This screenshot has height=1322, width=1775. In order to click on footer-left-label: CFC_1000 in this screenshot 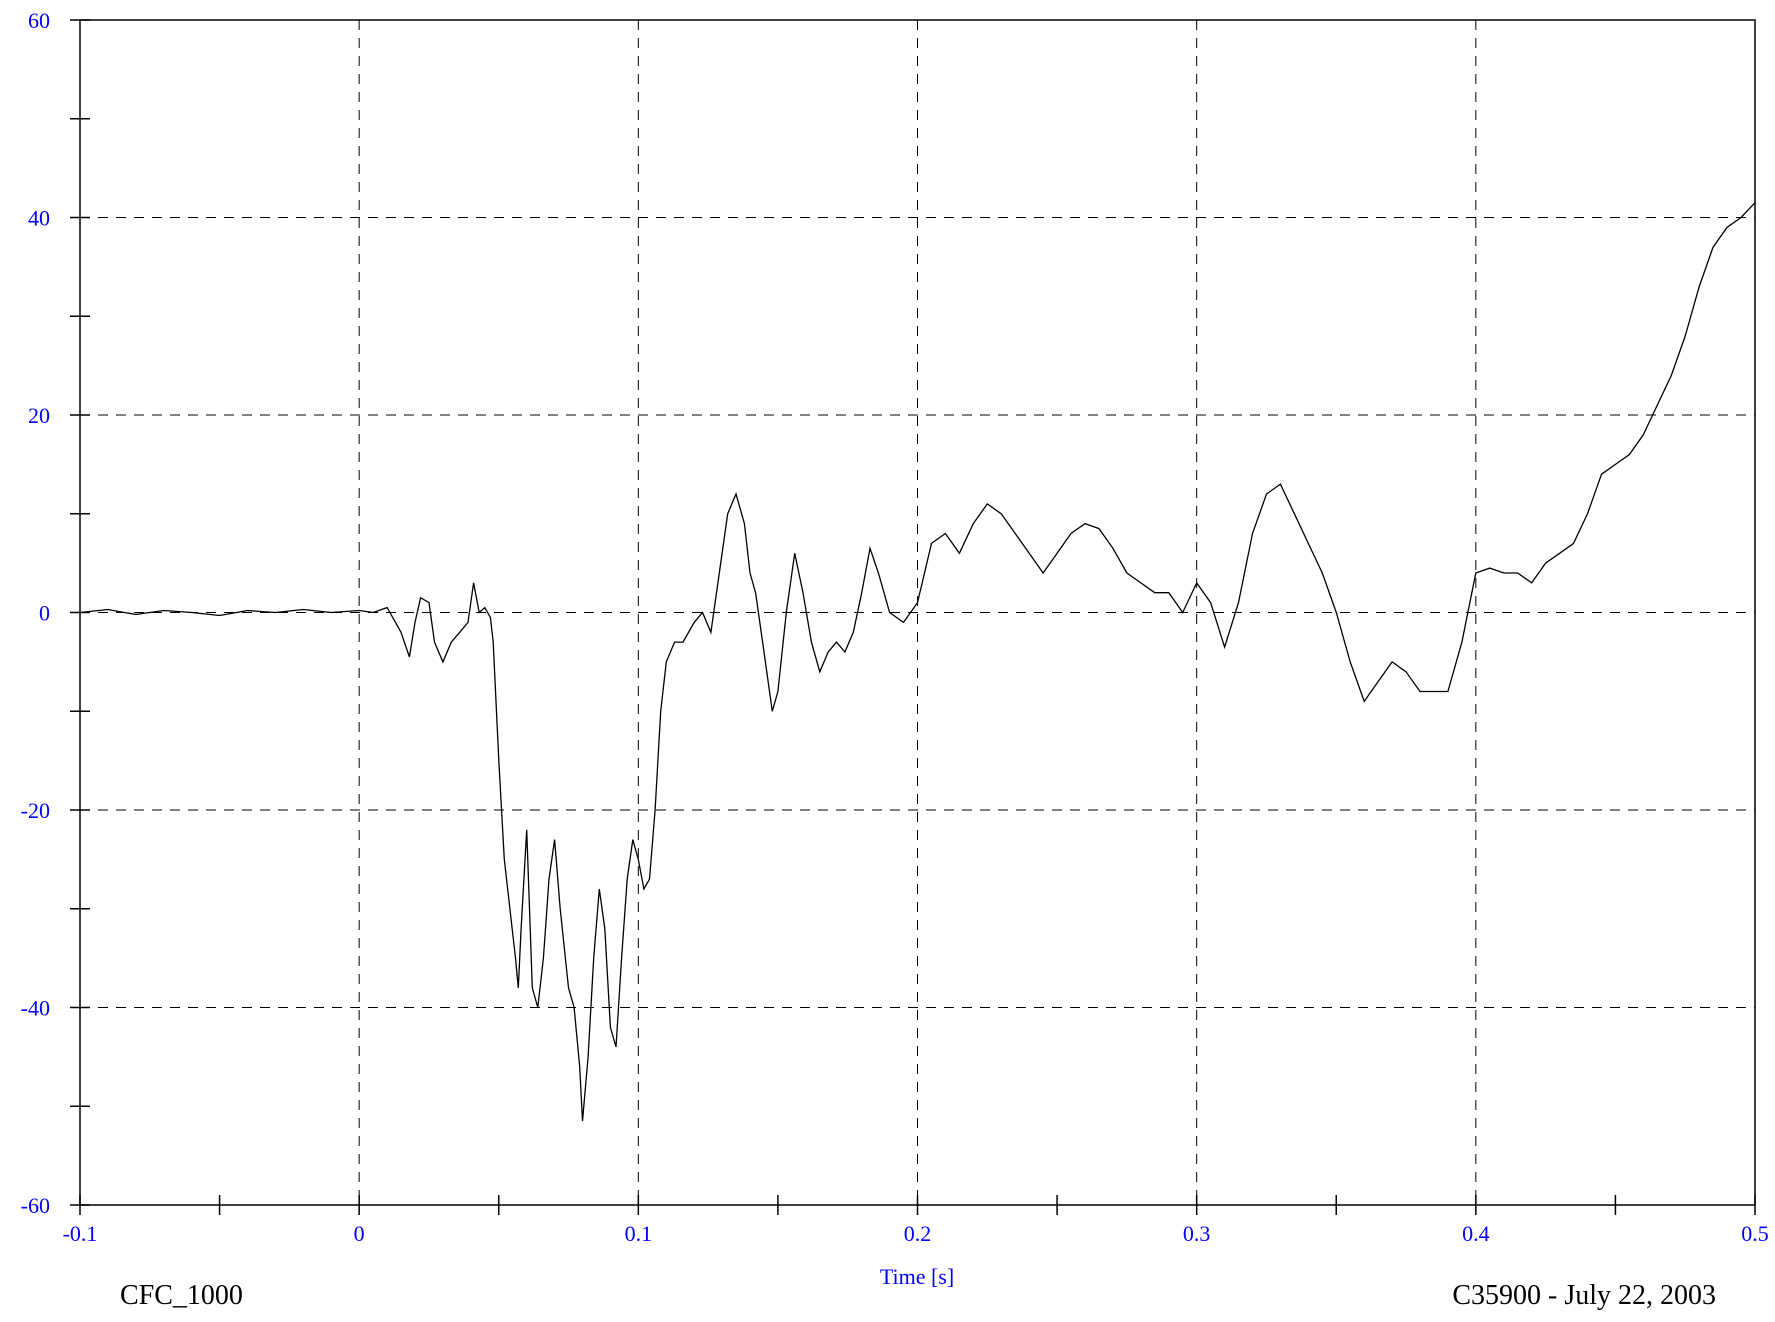, I will do `click(181, 1295)`.